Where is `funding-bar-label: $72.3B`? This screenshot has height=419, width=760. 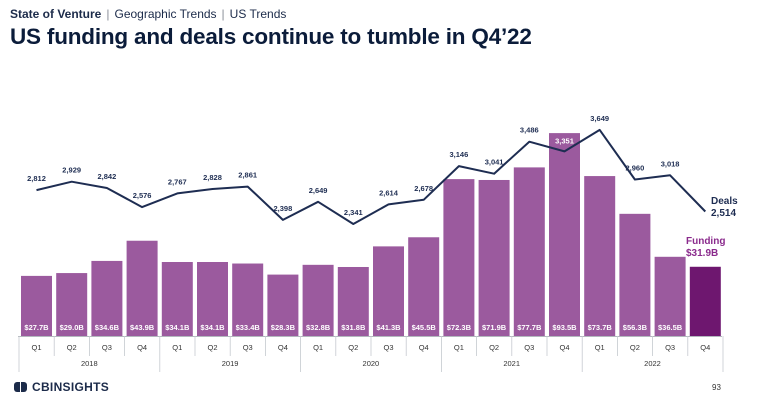
funding-bar-label: $72.3B is located at coordinates (459, 327).